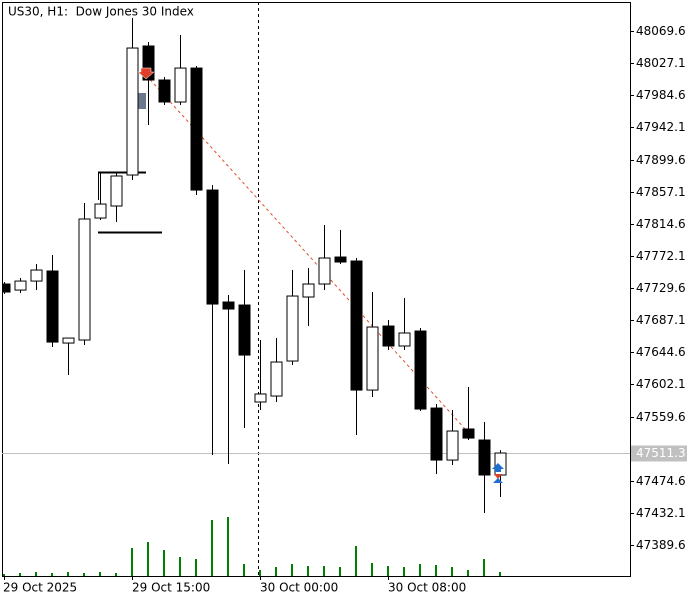  What do you see at coordinates (661, 352) in the screenshot?
I see `y-tick-label: 47644.6` at bounding box center [661, 352].